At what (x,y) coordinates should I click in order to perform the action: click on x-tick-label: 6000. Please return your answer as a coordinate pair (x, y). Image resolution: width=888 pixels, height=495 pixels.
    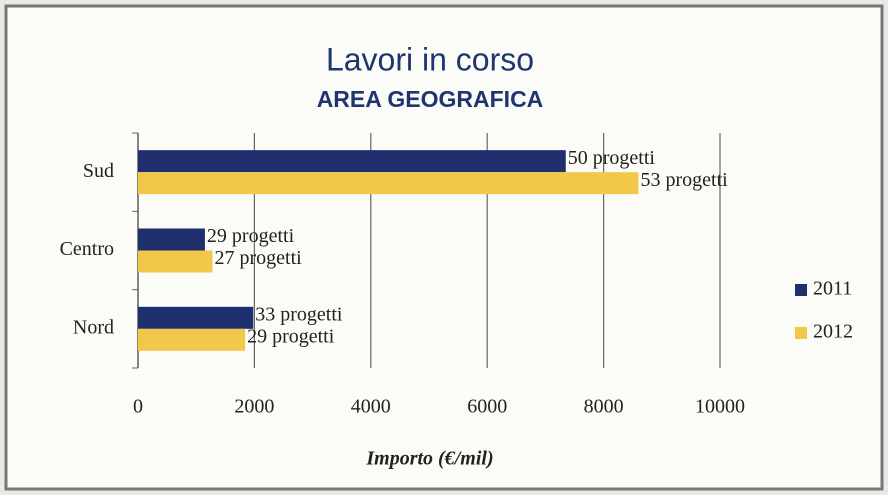
    Looking at the image, I should click on (487, 407).